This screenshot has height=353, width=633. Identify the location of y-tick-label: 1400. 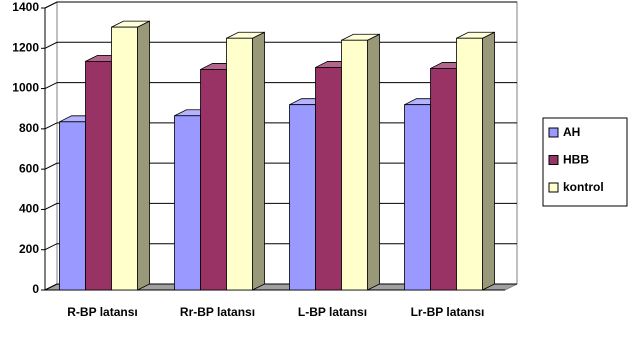
(25, 7).